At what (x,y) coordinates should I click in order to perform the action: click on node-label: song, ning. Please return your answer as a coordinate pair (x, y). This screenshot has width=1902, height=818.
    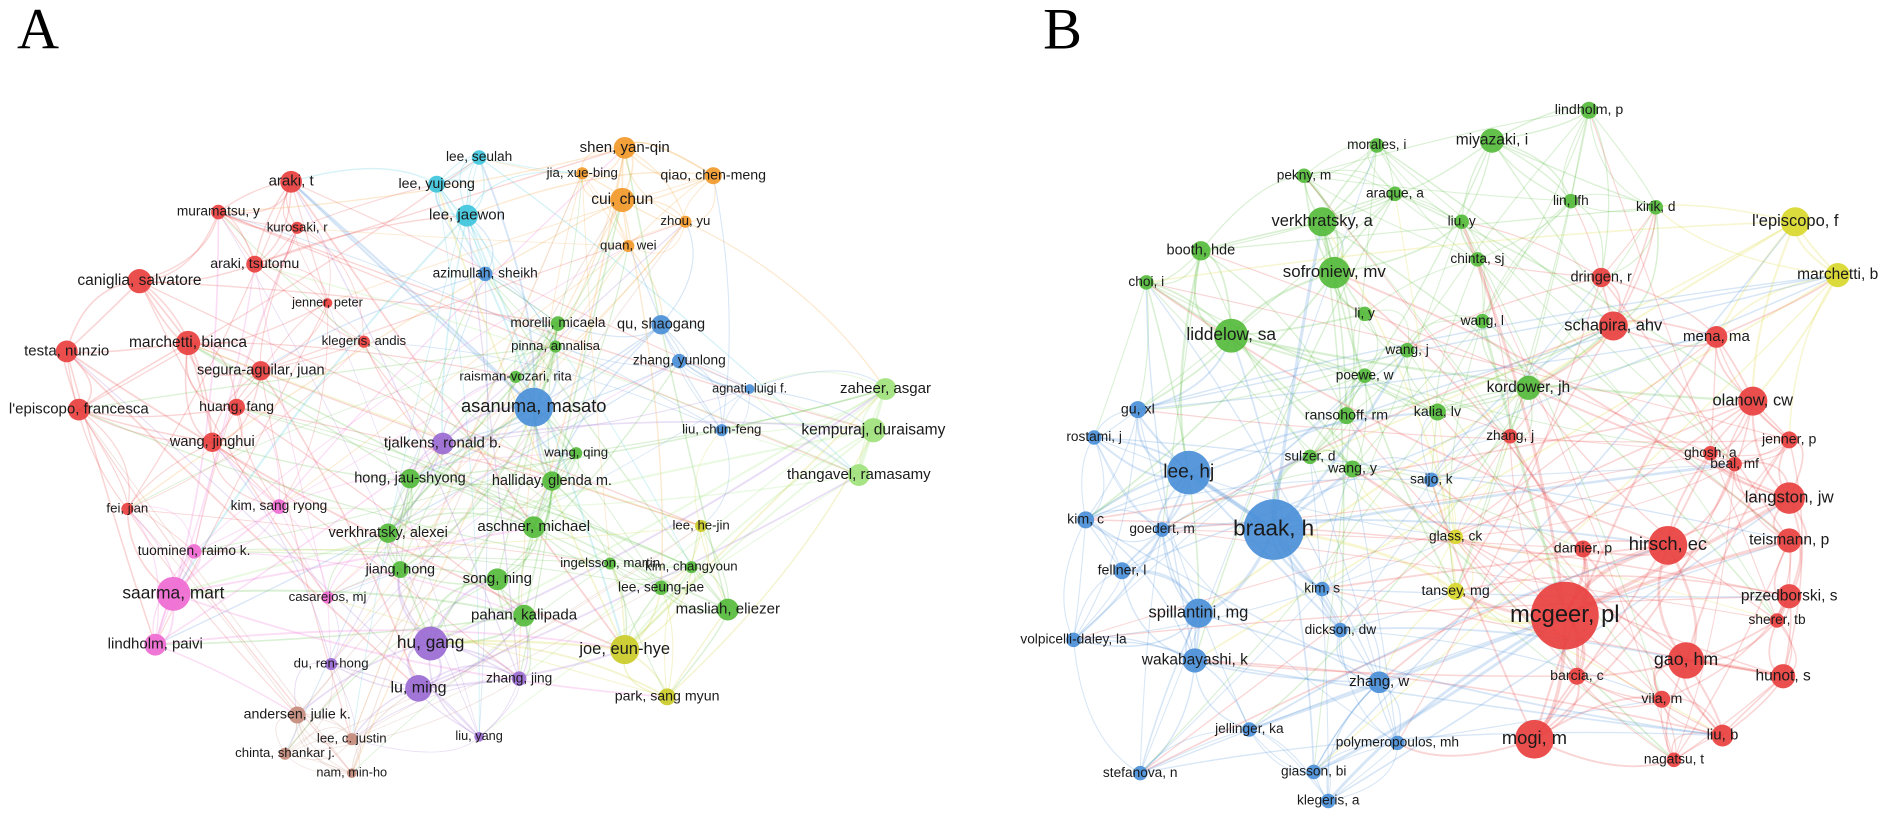
    Looking at the image, I should click on (497, 578).